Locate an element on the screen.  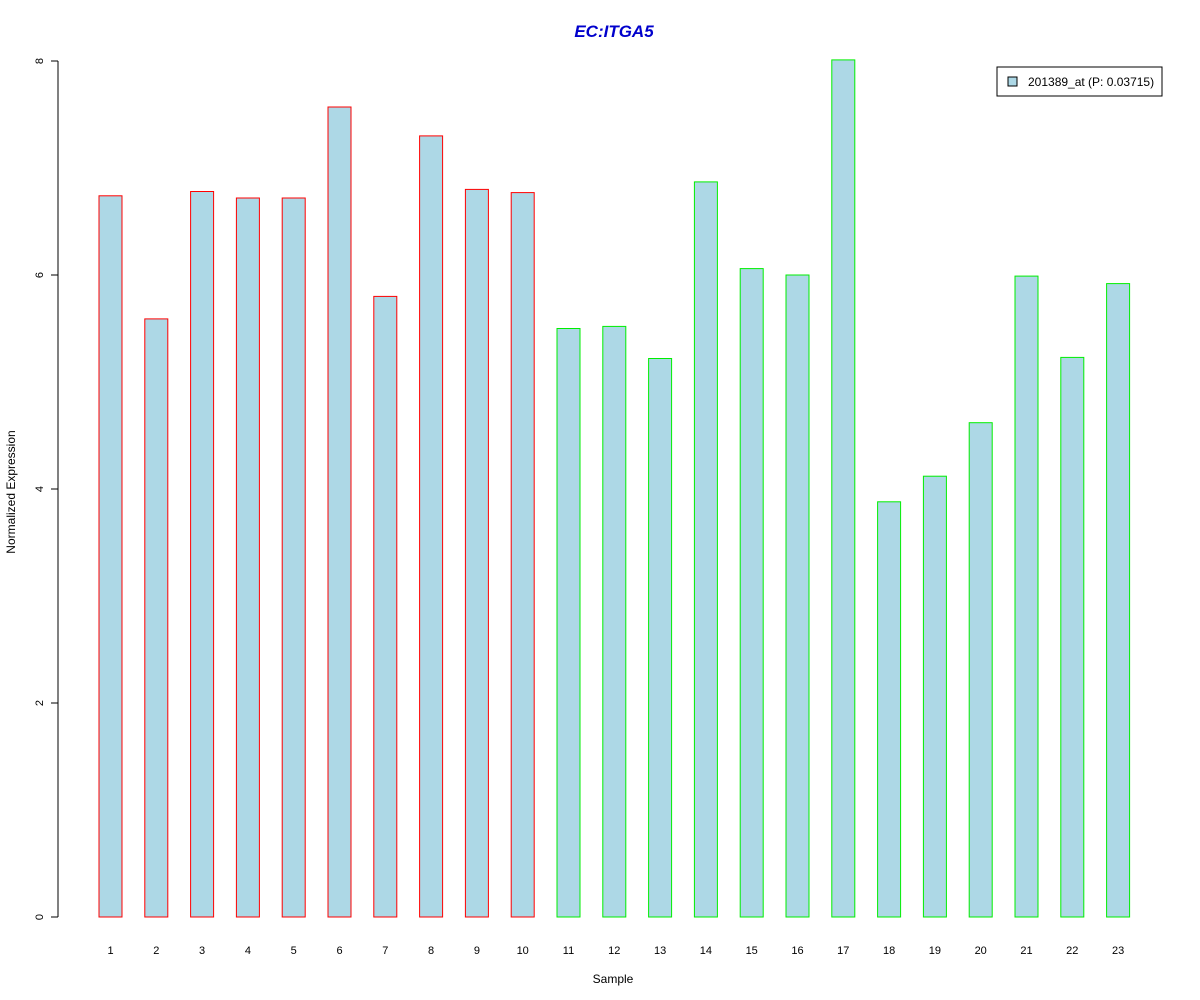
legend-label: 201389_at (P: 0.03715) is located at coordinates (1091, 82).